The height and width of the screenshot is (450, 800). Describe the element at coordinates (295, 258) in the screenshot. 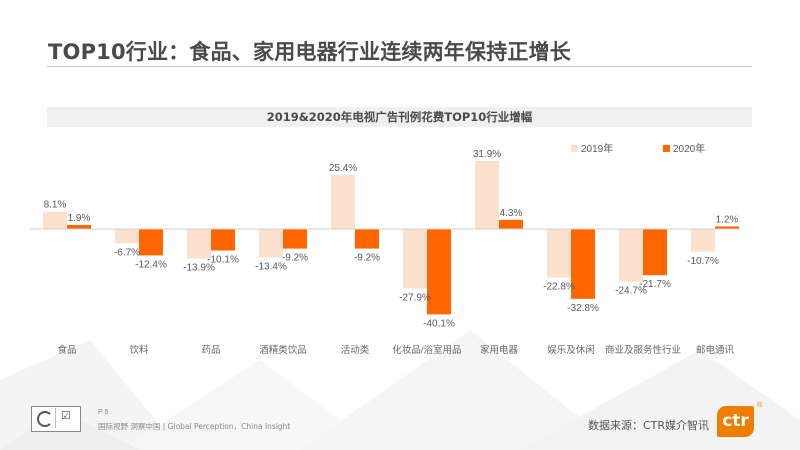

I see `data-label-2020-3: -9.2%` at that location.